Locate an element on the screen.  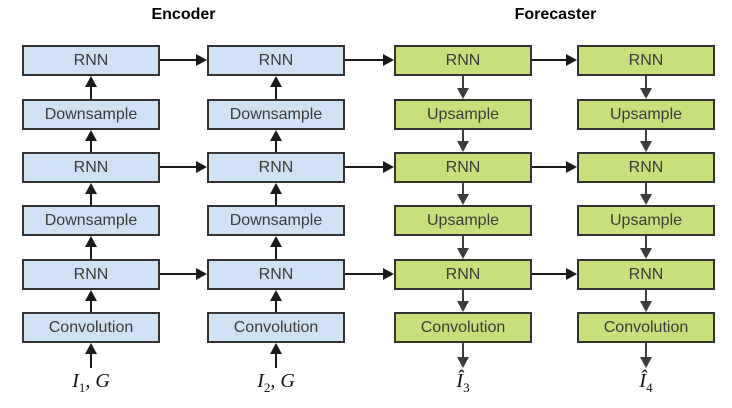
forecaster2-convolution-box: Convolution is located at coordinates (646, 327).